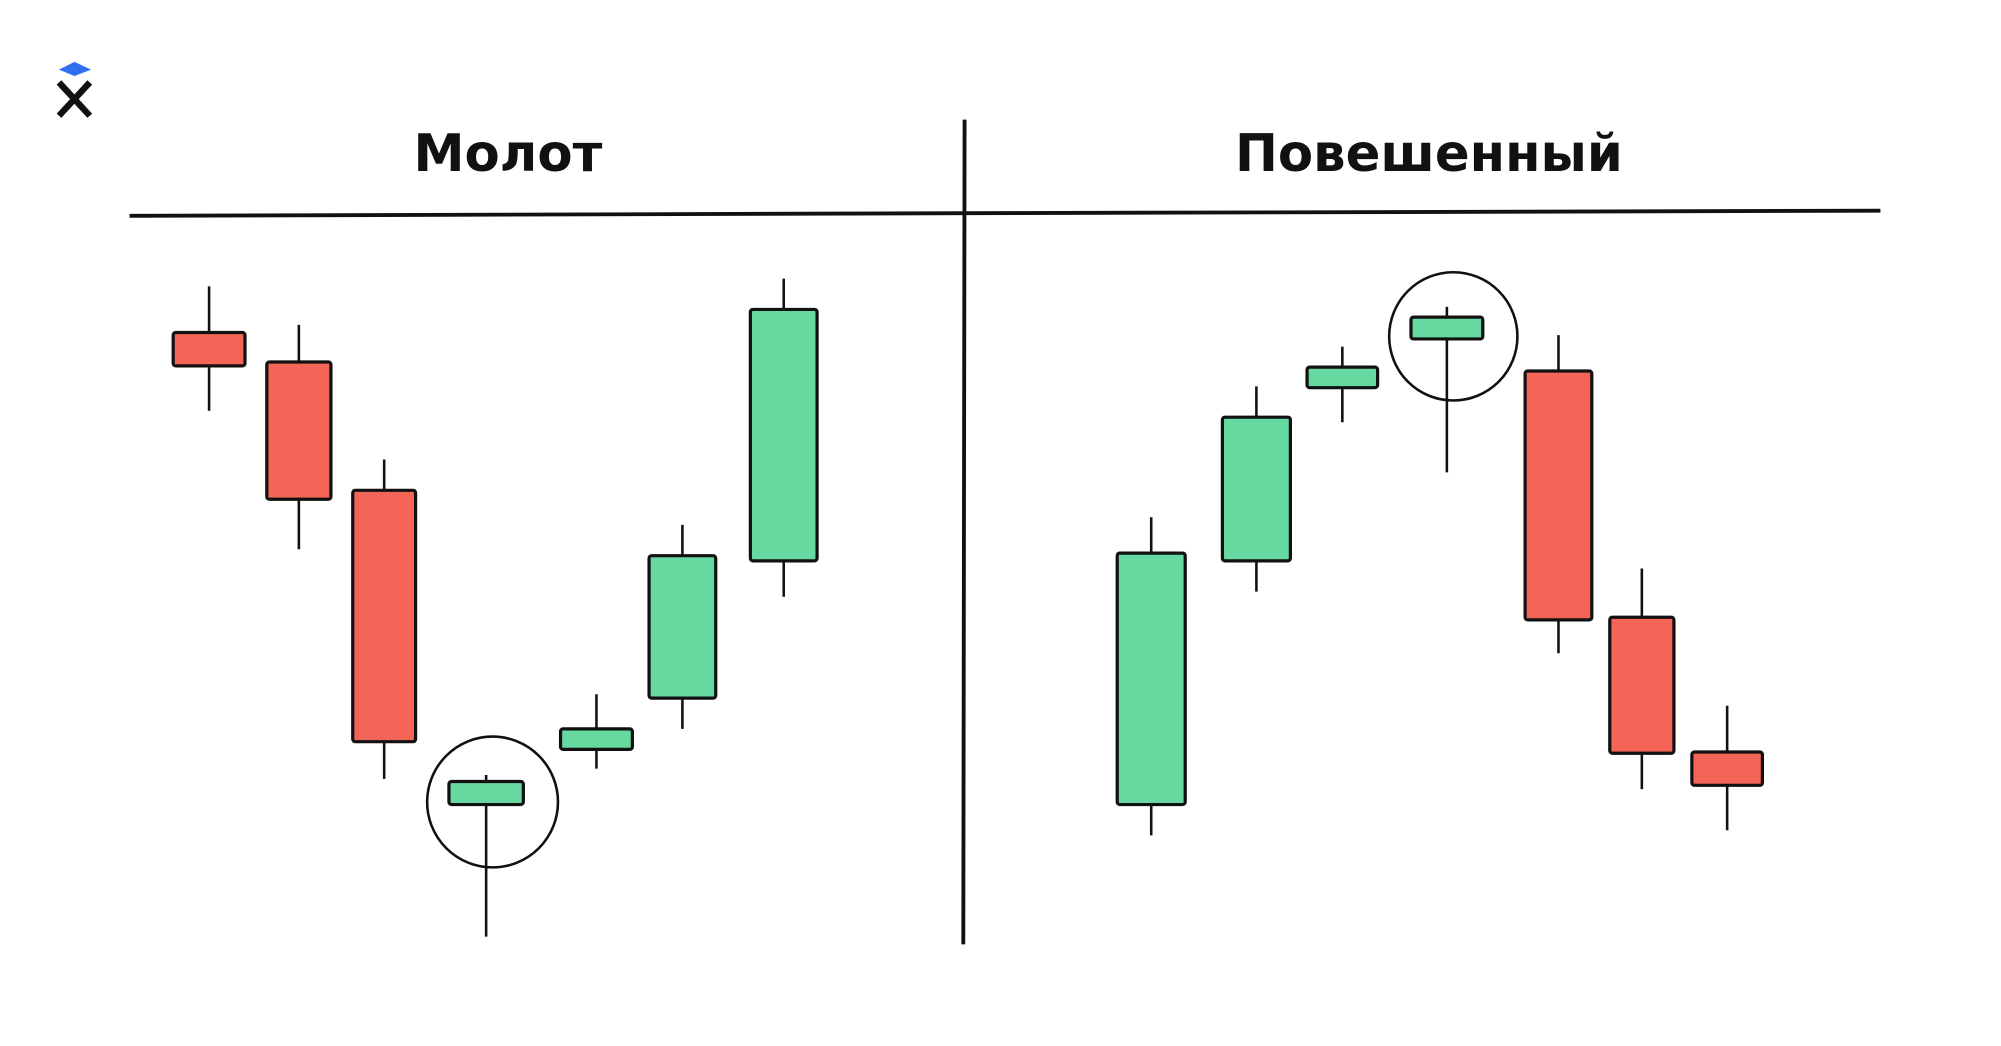 This screenshot has height=1046, width=2001. I want to click on divider-vertical, so click(964, 532).